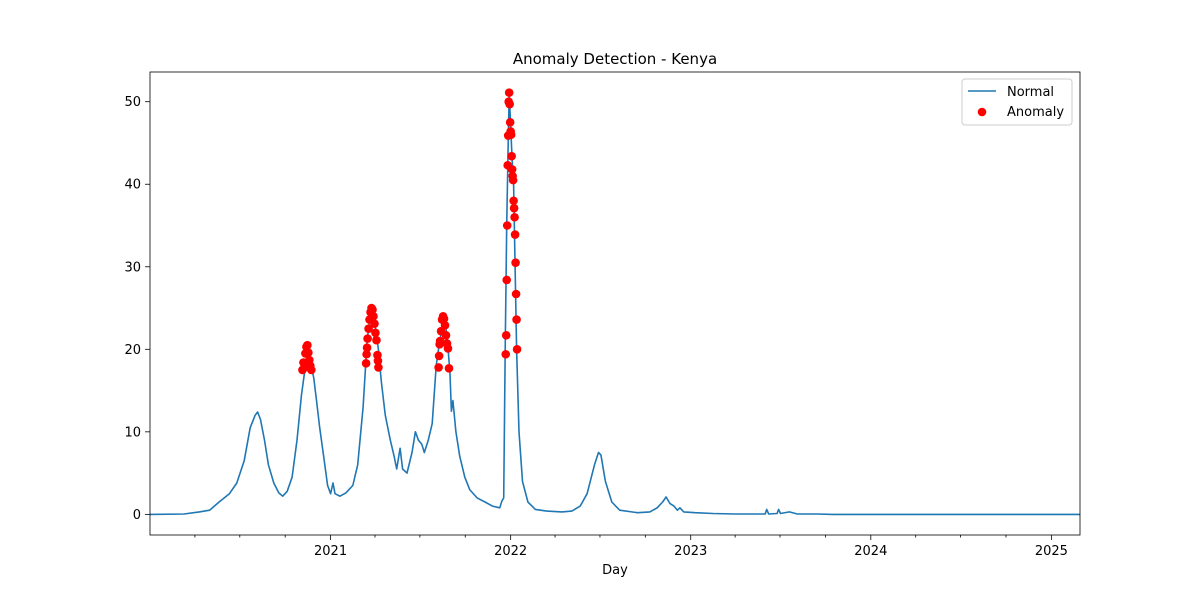  Describe the element at coordinates (132, 102) in the screenshot. I see `y-tick-label: 50` at that location.